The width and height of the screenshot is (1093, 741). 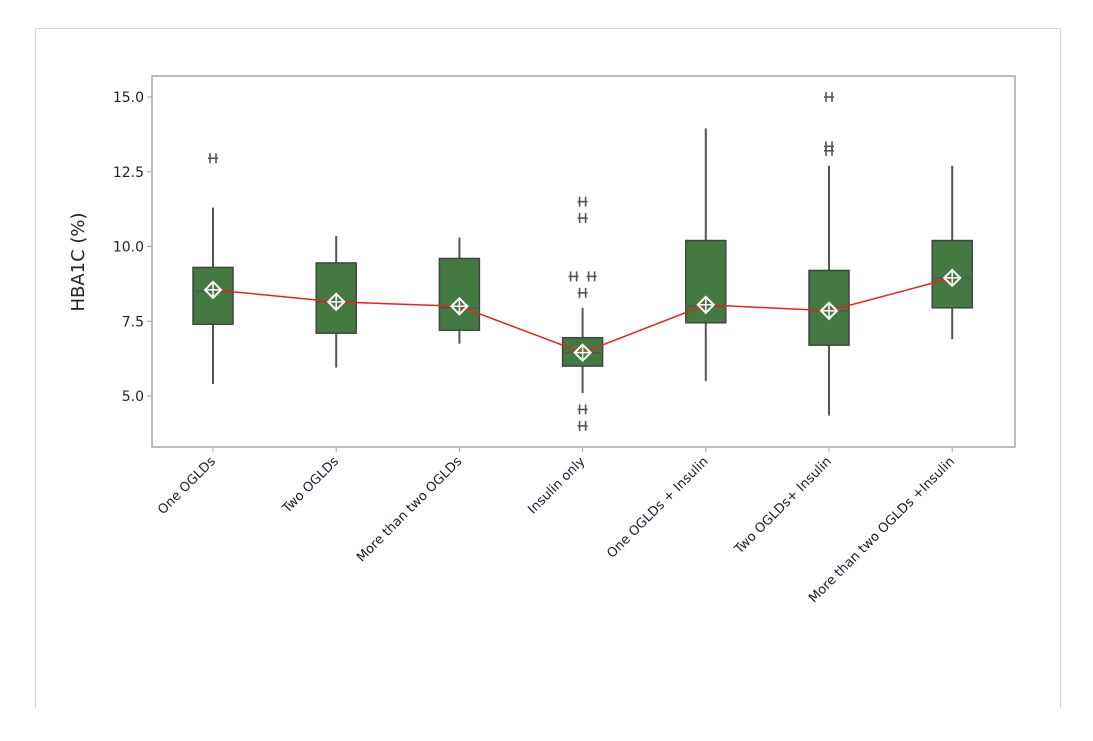 What do you see at coordinates (133, 322) in the screenshot?
I see `y-tick-label: 7.5` at bounding box center [133, 322].